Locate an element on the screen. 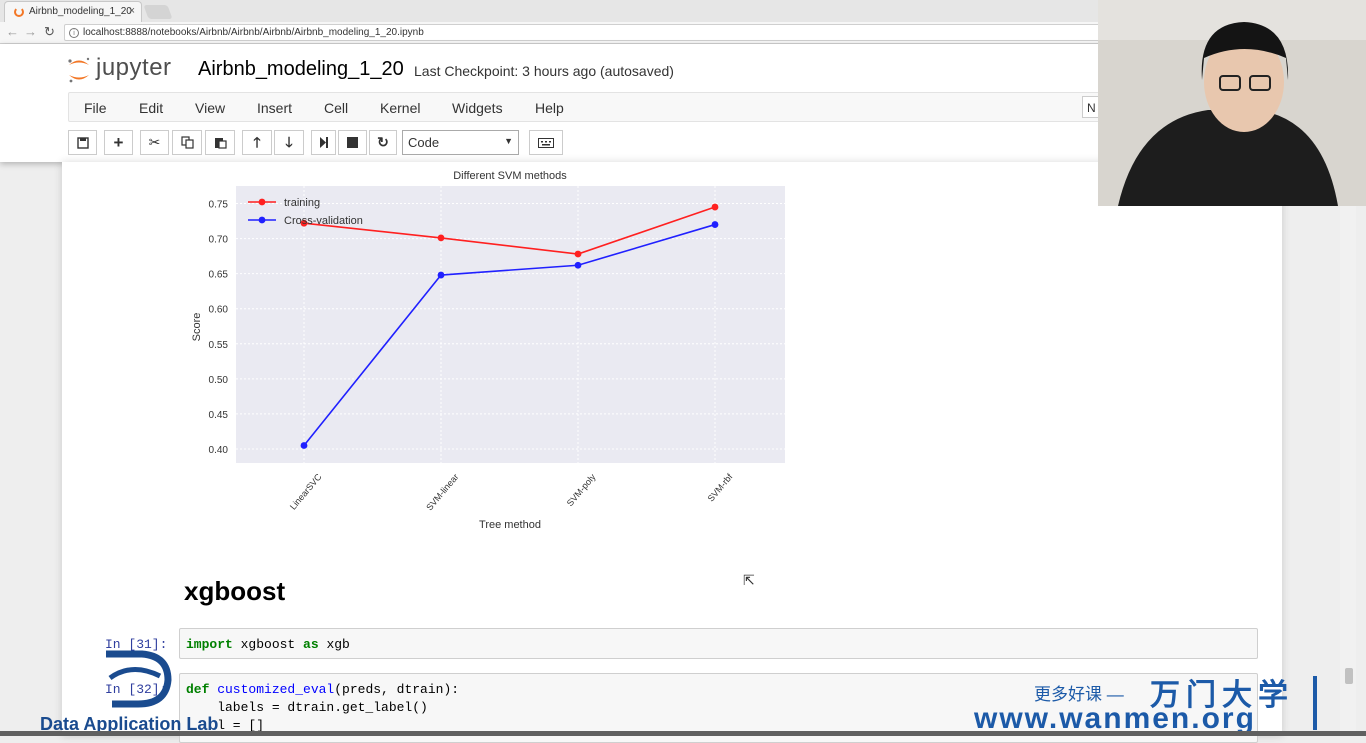 The image size is (1366, 743). tab-title: Airbnb_modeling_1_20 is located at coordinates (80, 11).